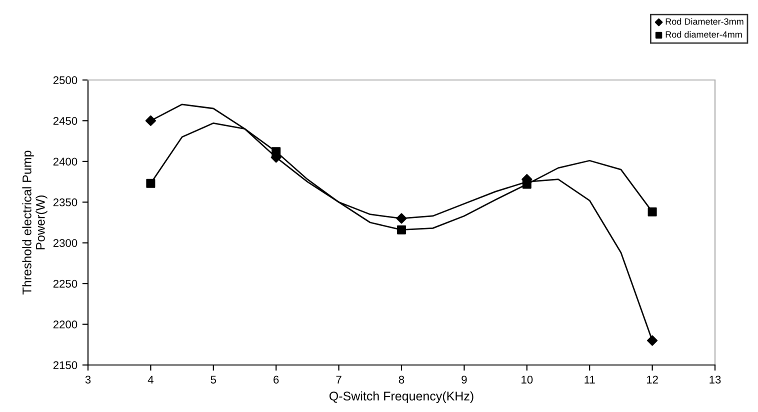  Describe the element at coordinates (65, 202) in the screenshot. I see `y-tick-label: 2350` at that location.